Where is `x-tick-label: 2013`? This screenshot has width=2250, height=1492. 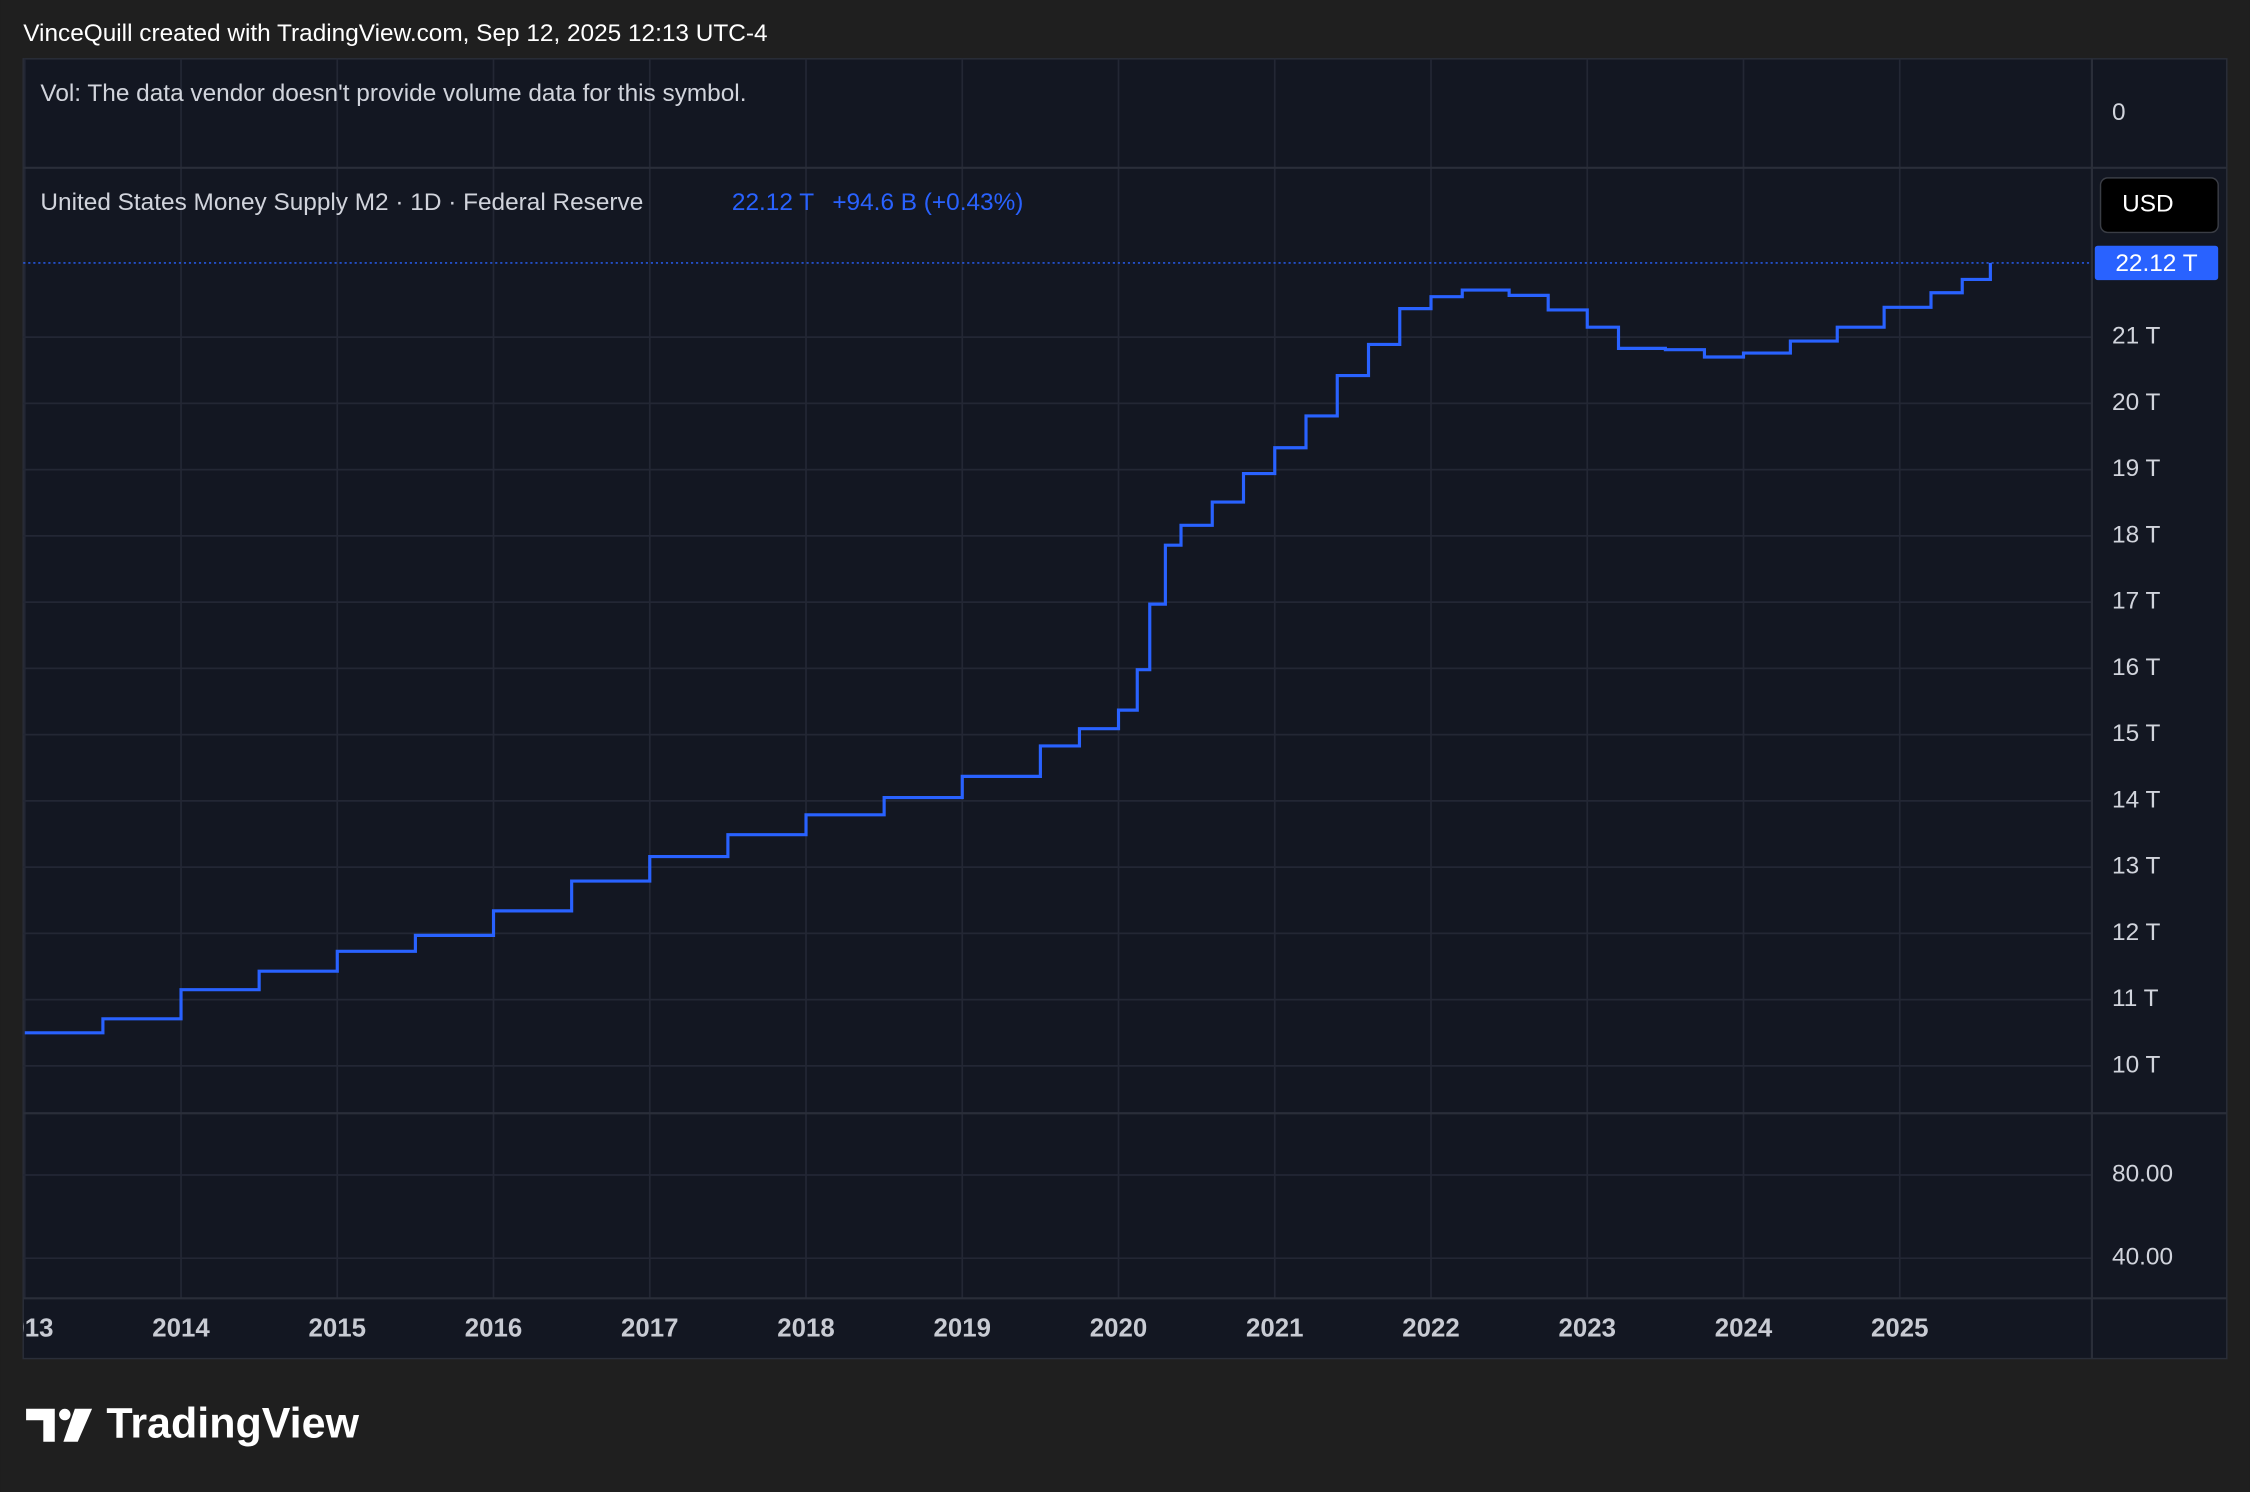 x-tick-label: 2013 is located at coordinates (26, 1329).